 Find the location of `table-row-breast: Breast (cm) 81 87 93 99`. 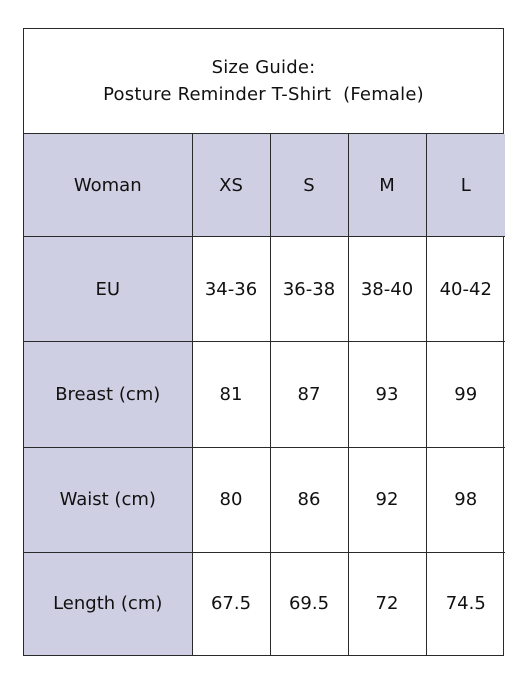

table-row-breast: Breast (cm) 81 87 93 99 is located at coordinates (264, 394).